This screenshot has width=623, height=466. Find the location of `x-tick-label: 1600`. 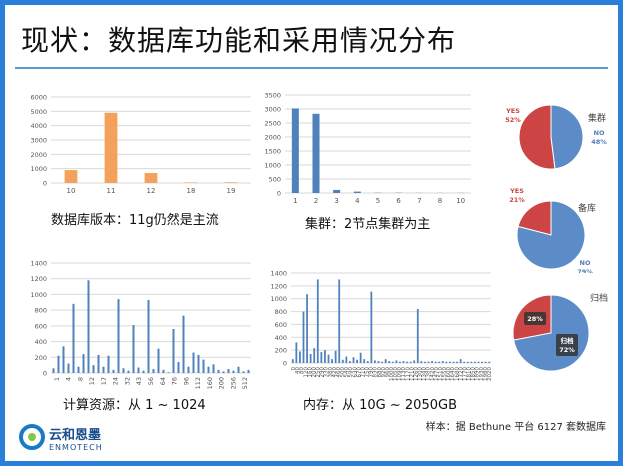

x-tick-label: 1600 is located at coordinates (449, 374).